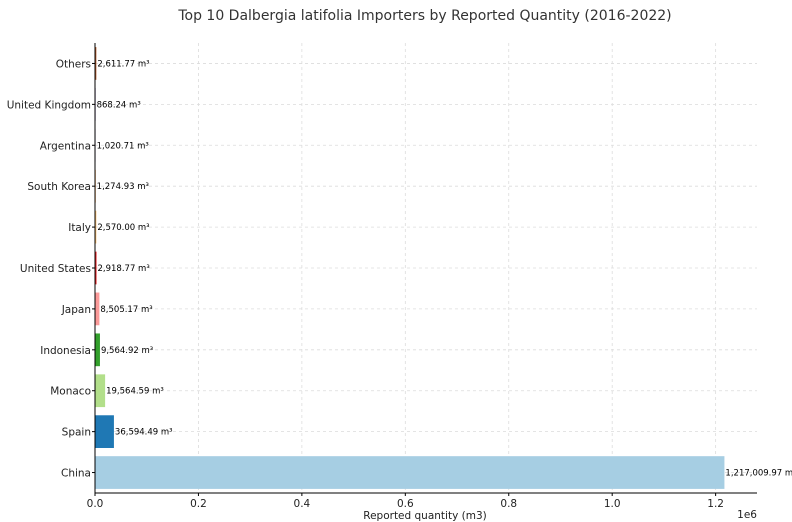  I want to click on data-label-italy: 2,570.00 m³, so click(123, 228).